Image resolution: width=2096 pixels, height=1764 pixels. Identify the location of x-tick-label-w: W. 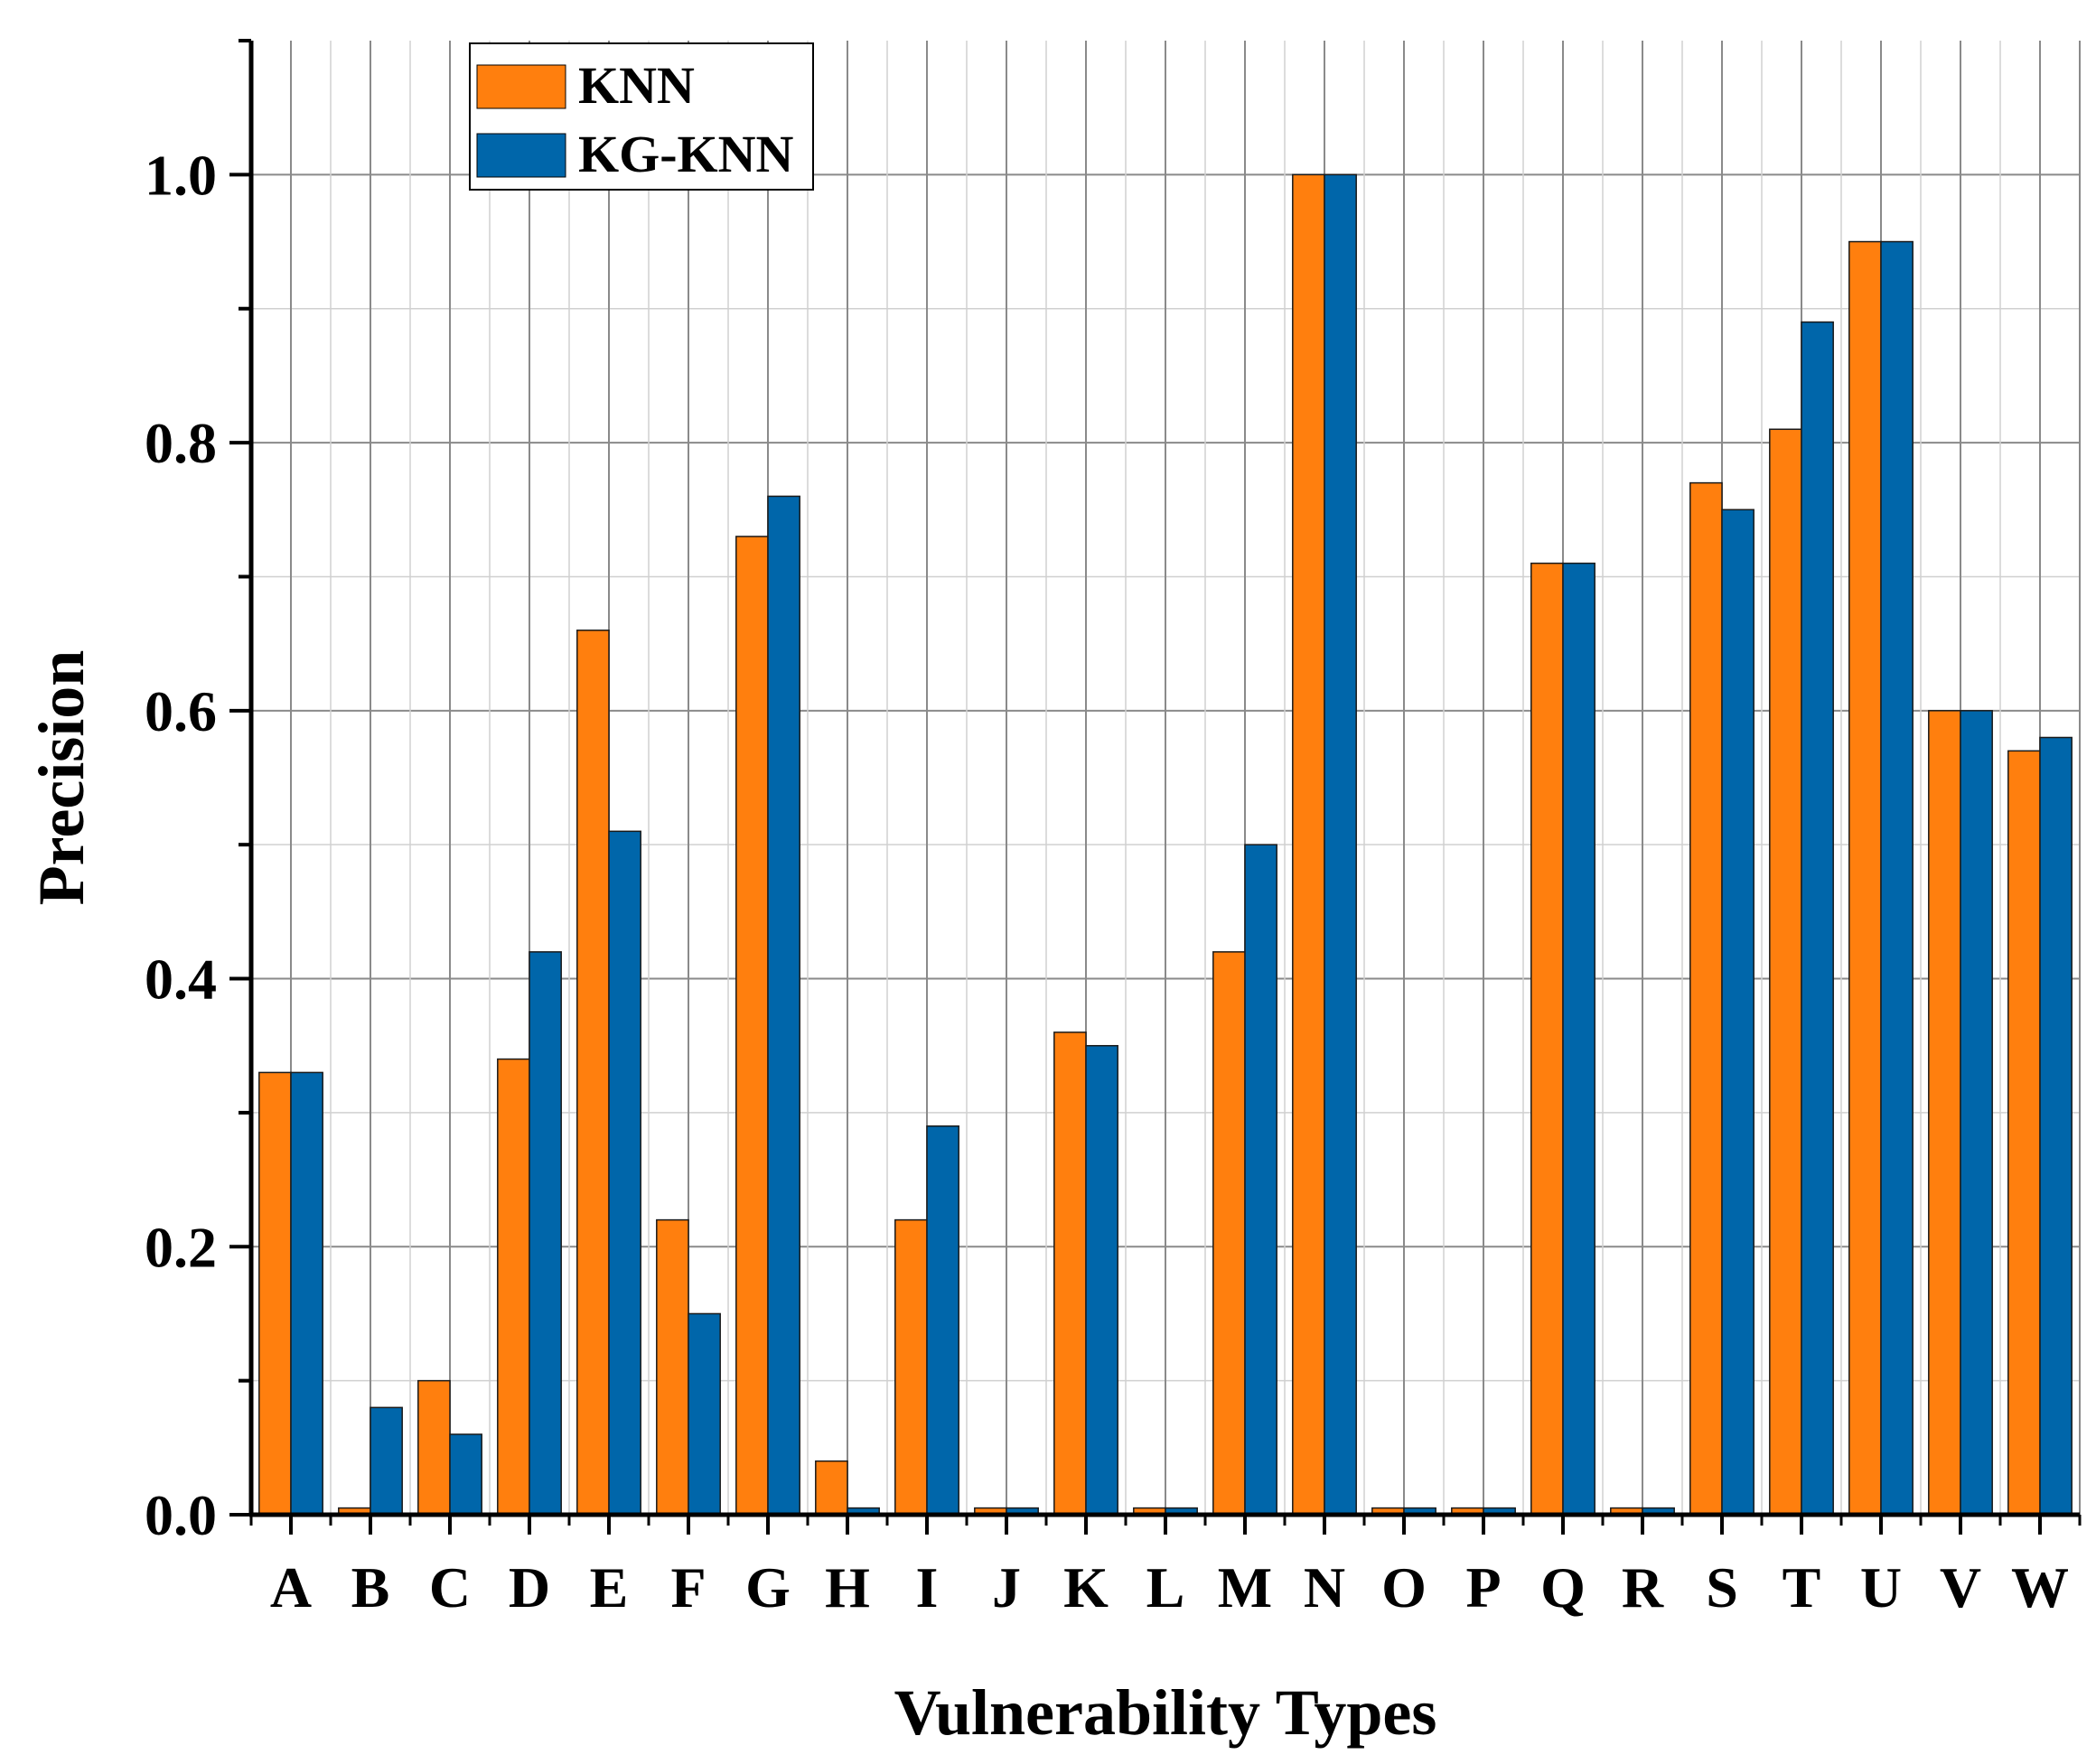
(2040, 1587).